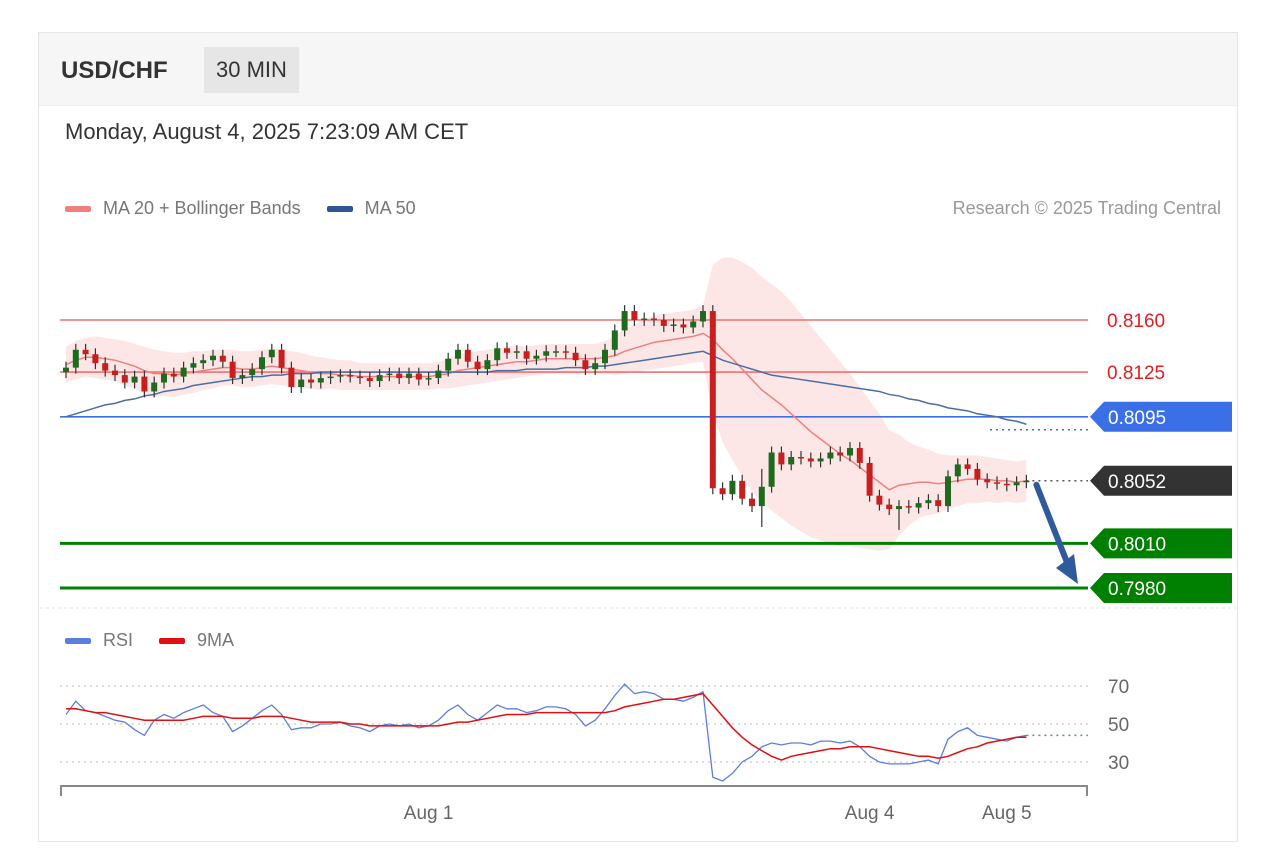 This screenshot has width=1286, height=852. I want to click on support-price-label: 0.8010, so click(1137, 544).